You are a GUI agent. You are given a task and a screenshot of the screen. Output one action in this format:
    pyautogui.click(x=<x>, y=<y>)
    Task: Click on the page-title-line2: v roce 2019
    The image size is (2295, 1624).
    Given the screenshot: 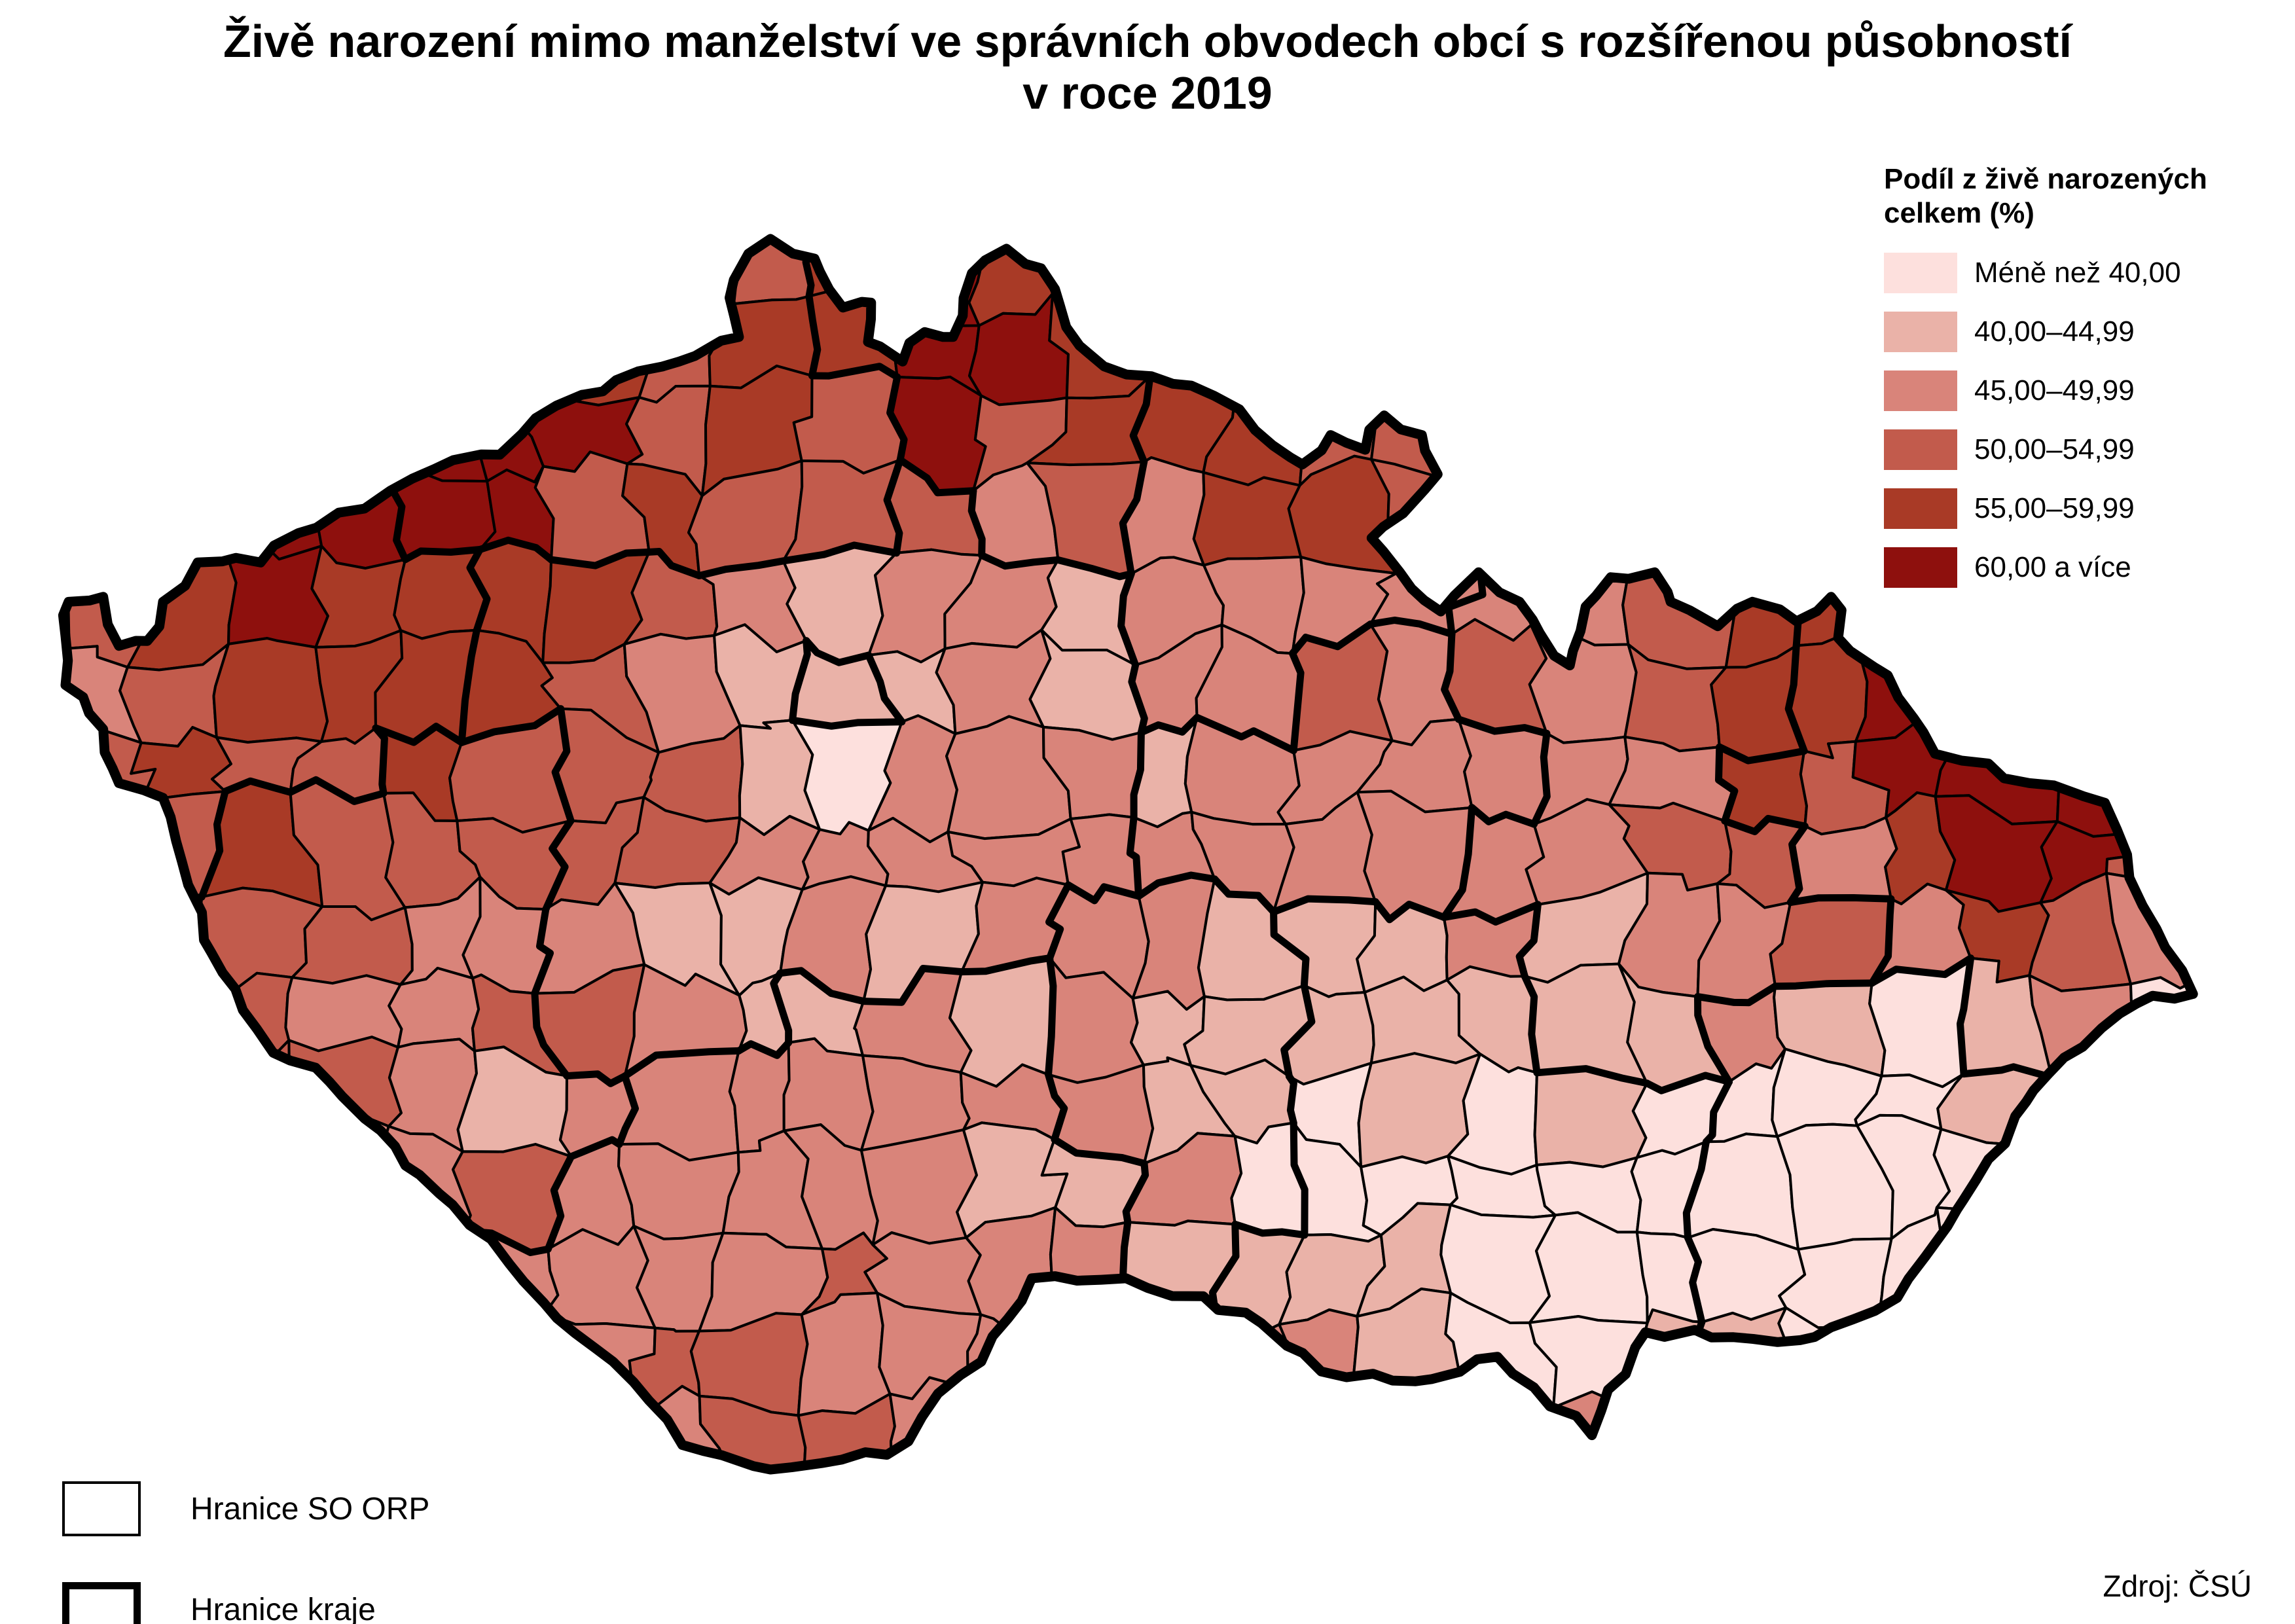 What is the action you would take?
    pyautogui.click(x=1147, y=93)
    